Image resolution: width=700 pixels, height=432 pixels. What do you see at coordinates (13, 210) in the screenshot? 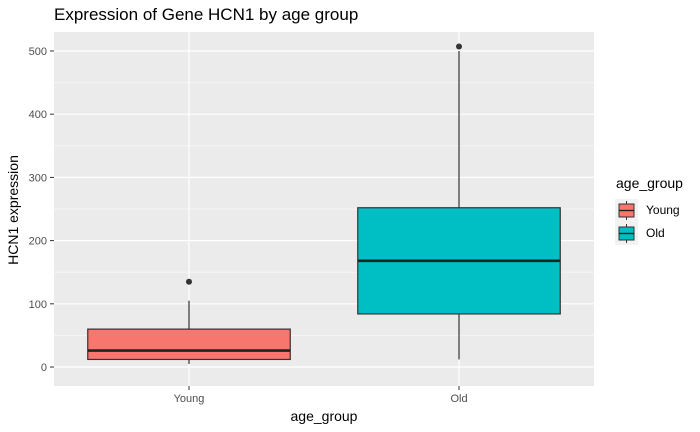
I see `y-axis-label: HCN1 expression` at bounding box center [13, 210].